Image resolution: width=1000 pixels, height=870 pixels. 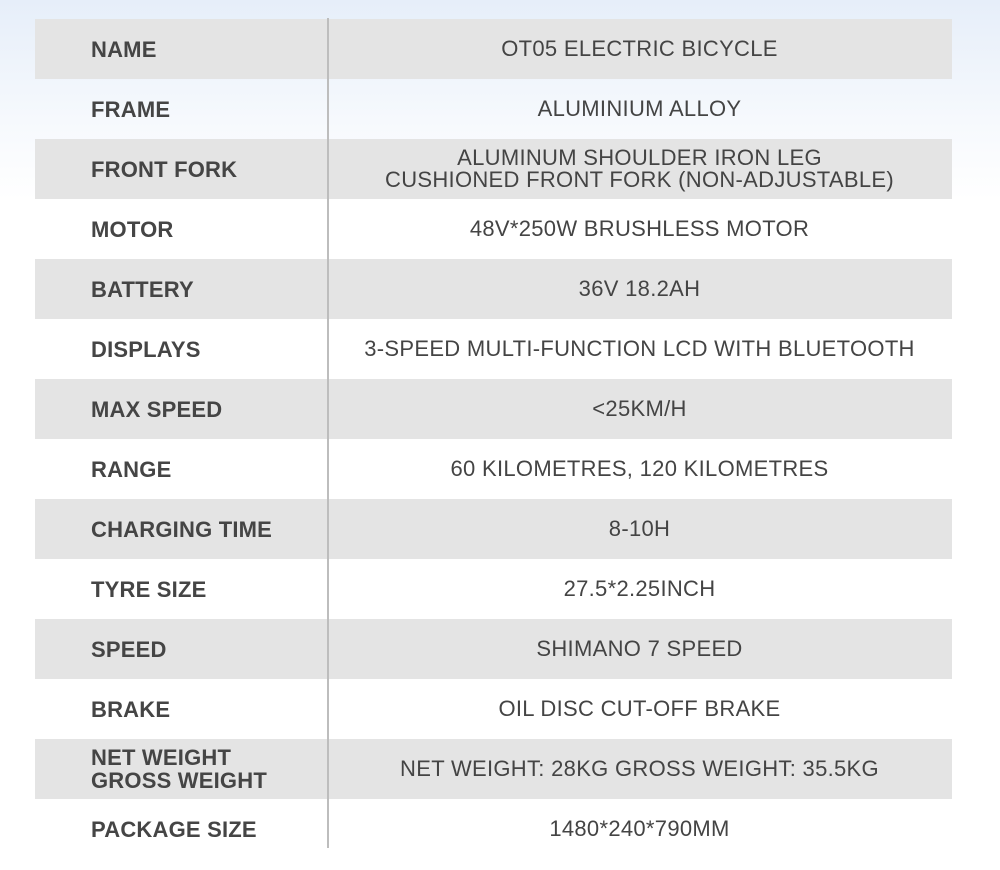 I want to click on spec-label-line: DISPLAYS, so click(x=146, y=349).